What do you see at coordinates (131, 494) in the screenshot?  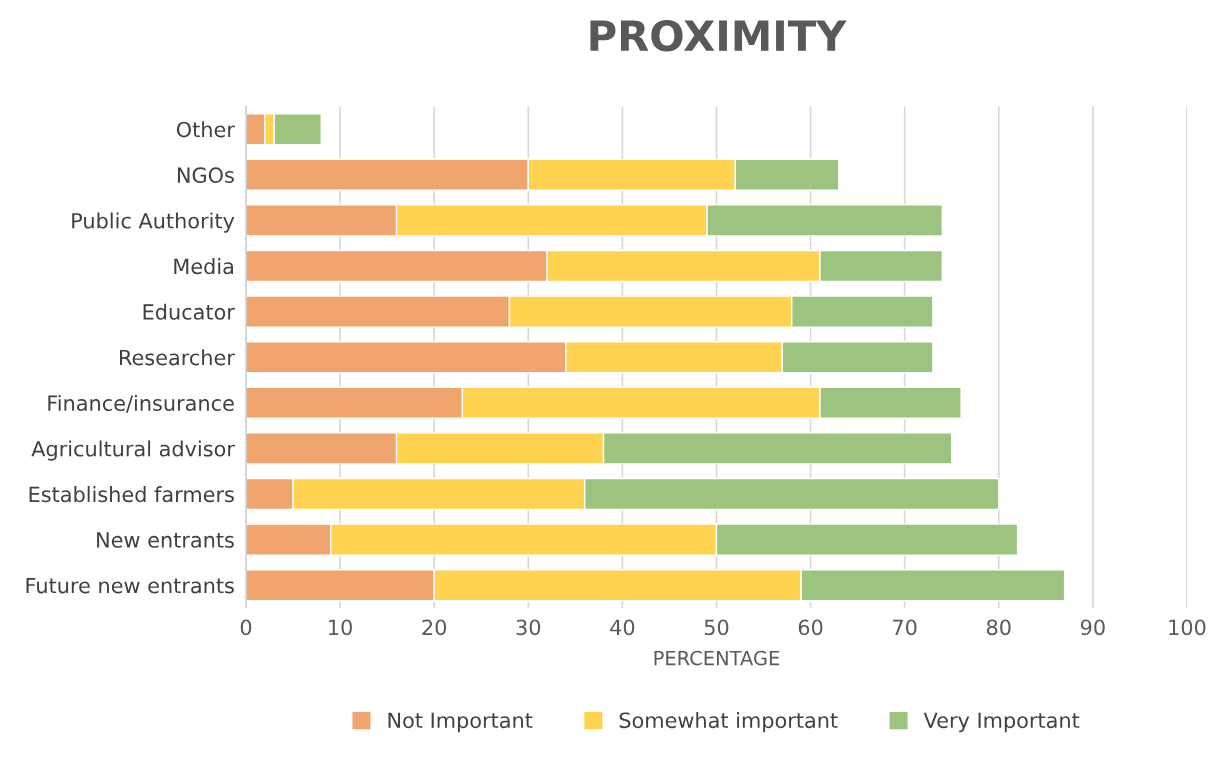 I see `y-tick-label: Established farmers` at bounding box center [131, 494].